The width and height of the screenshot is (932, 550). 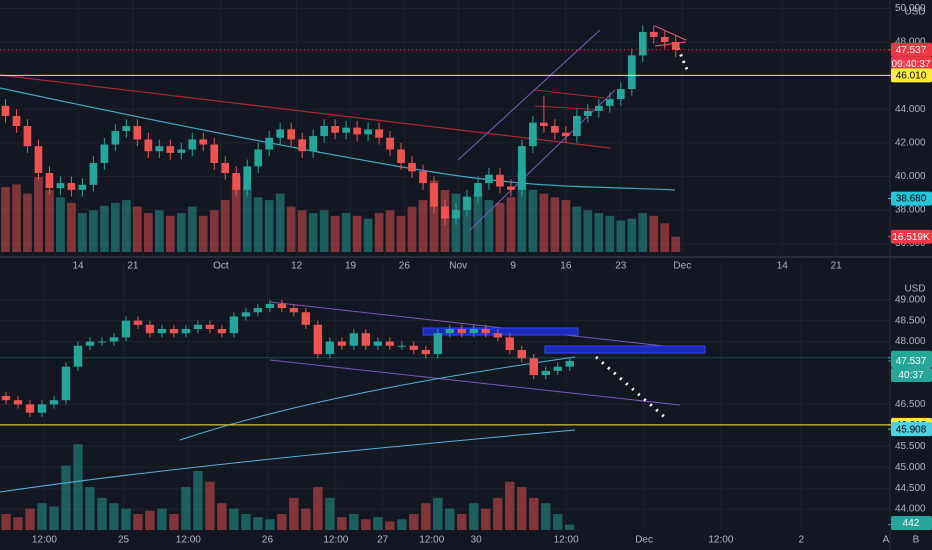 I want to click on x-tick-label: Dec, so click(x=644, y=540).